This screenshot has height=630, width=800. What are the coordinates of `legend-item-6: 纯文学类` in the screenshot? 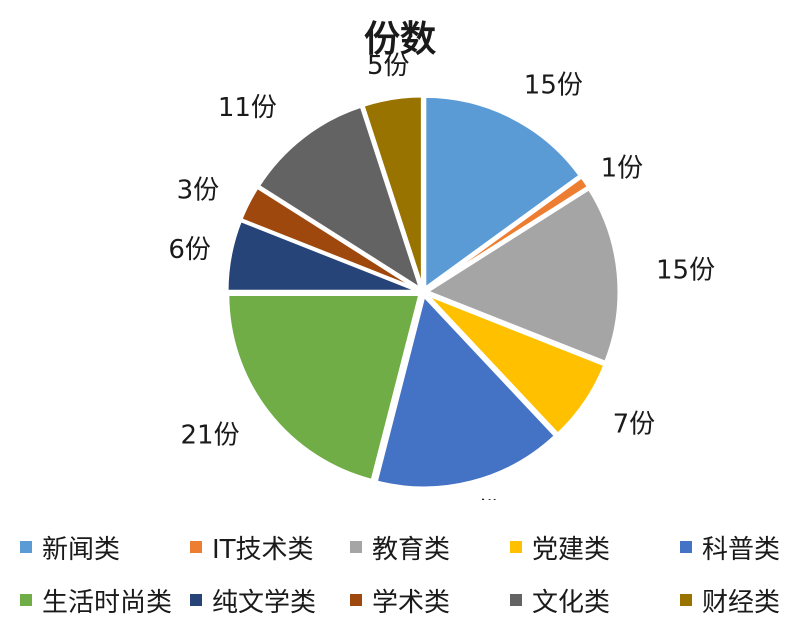 It's located at (253, 600).